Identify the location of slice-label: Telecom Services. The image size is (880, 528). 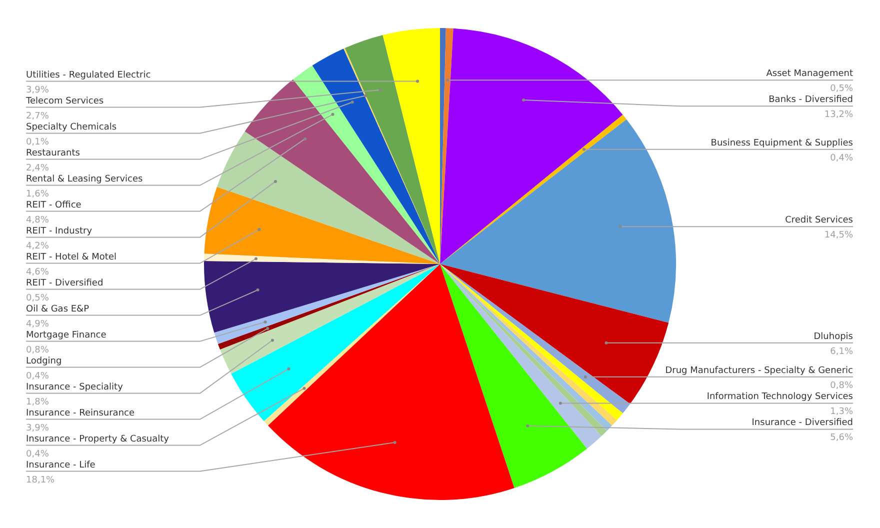
(64, 101).